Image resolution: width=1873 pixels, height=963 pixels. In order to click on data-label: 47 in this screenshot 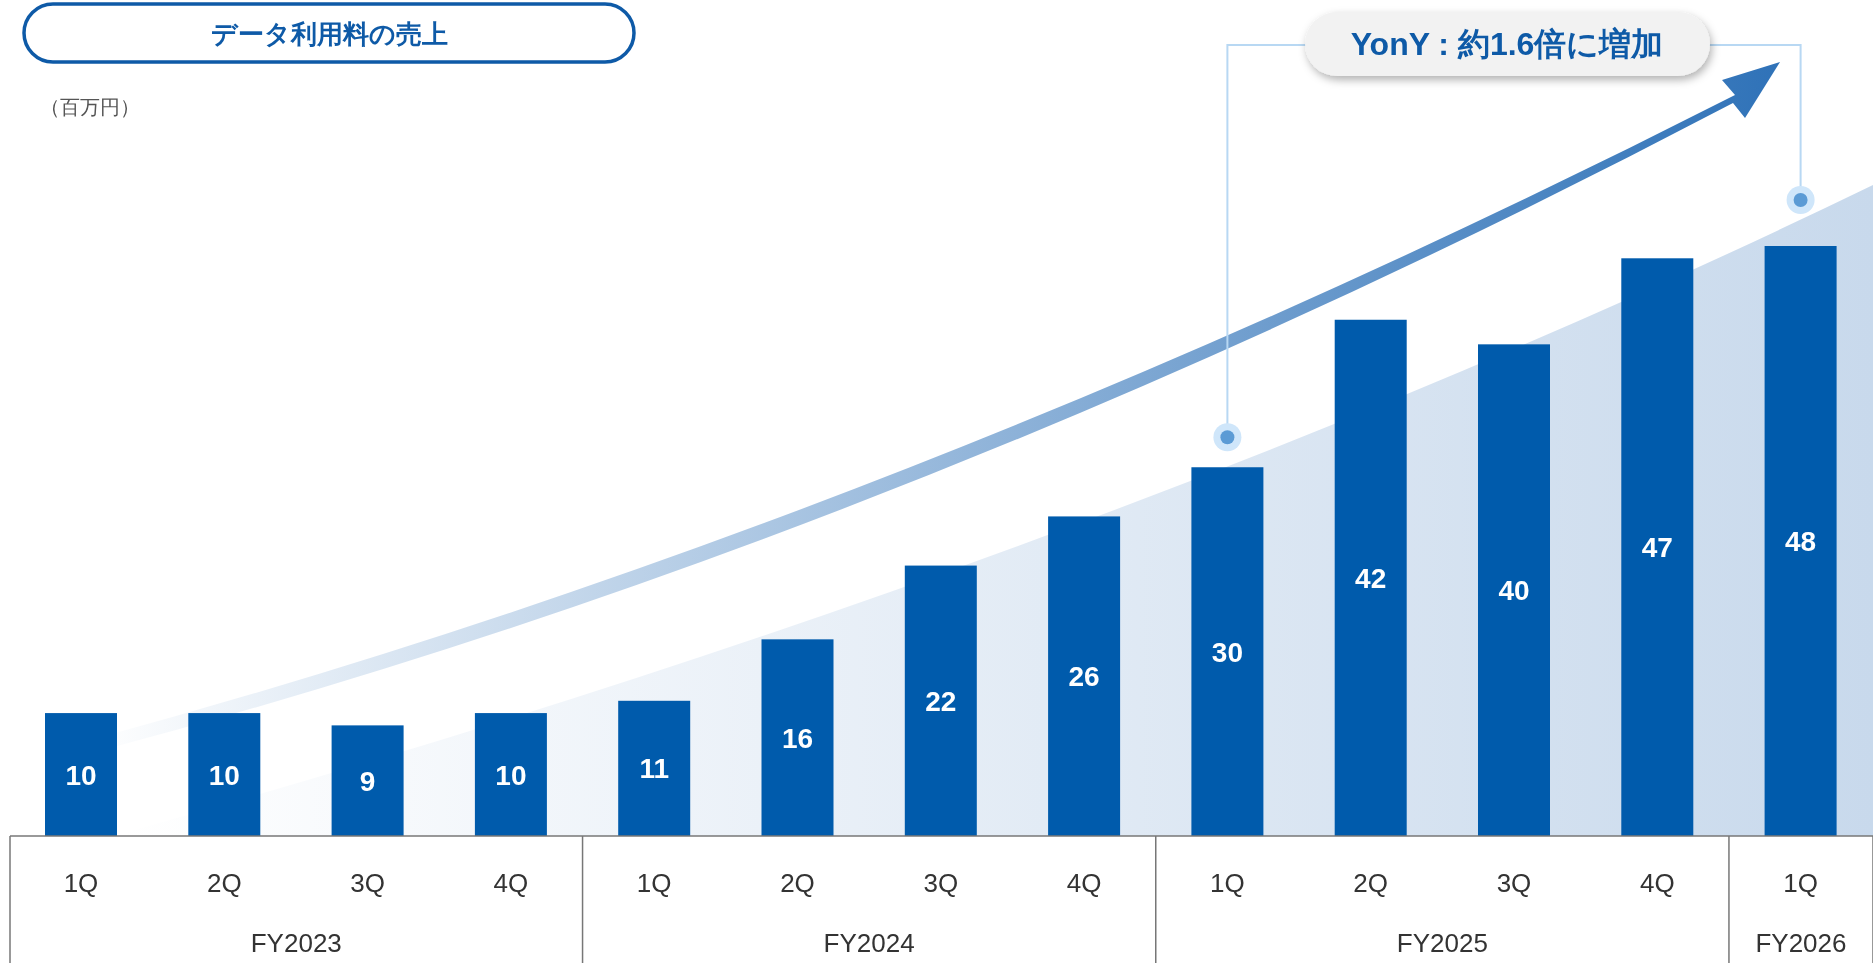, I will do `click(1657, 548)`.